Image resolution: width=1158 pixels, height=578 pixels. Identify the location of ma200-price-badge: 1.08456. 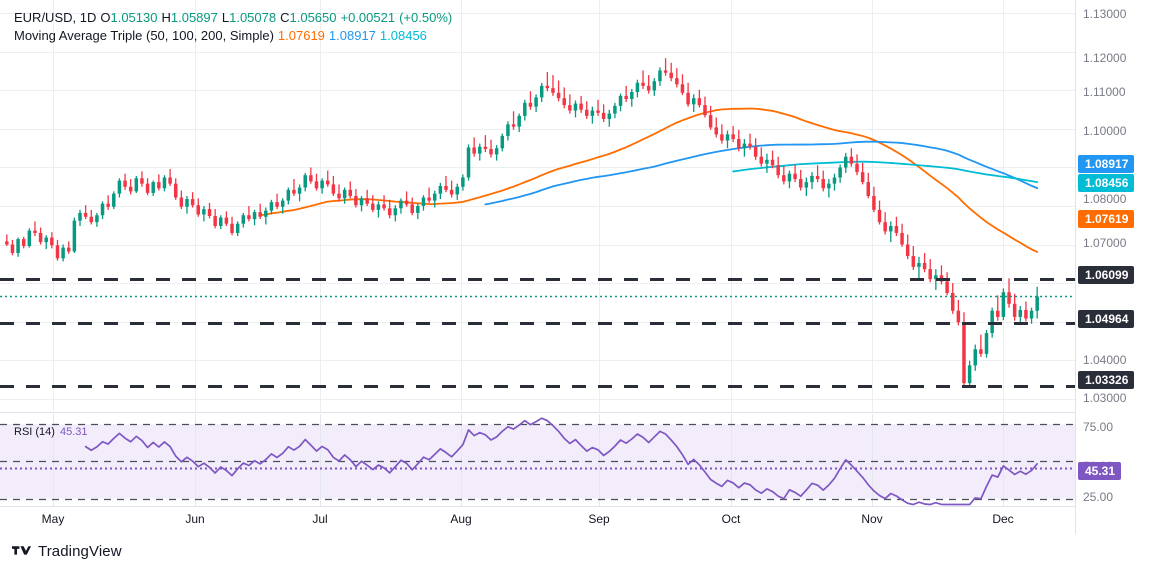
(1106, 183).